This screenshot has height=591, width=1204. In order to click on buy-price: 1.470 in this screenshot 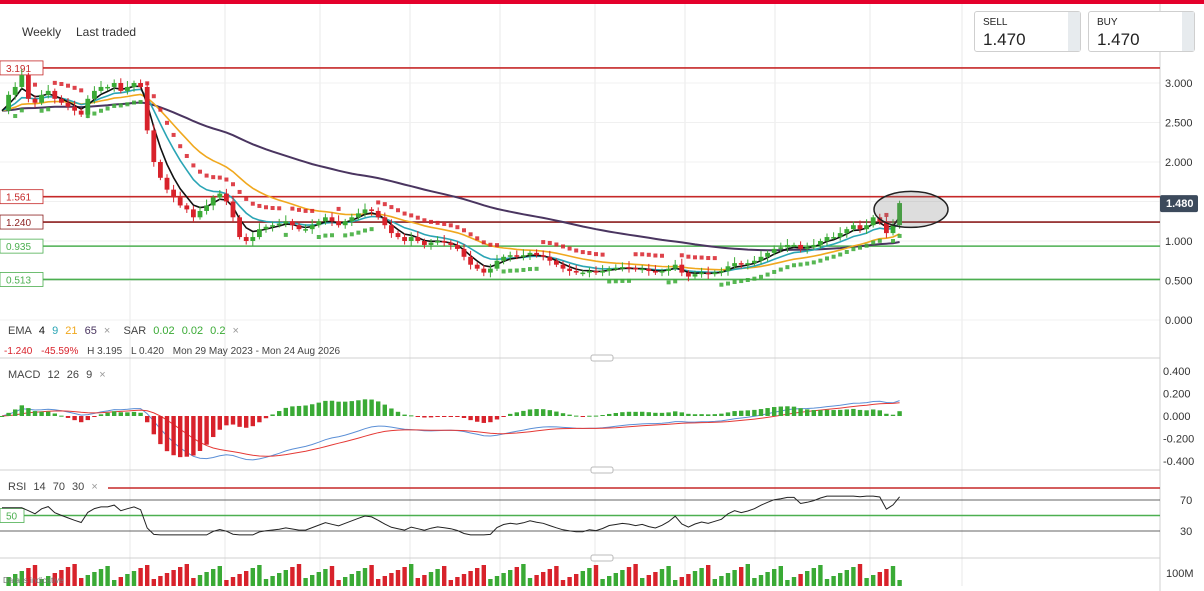, I will do `click(1118, 39)`.